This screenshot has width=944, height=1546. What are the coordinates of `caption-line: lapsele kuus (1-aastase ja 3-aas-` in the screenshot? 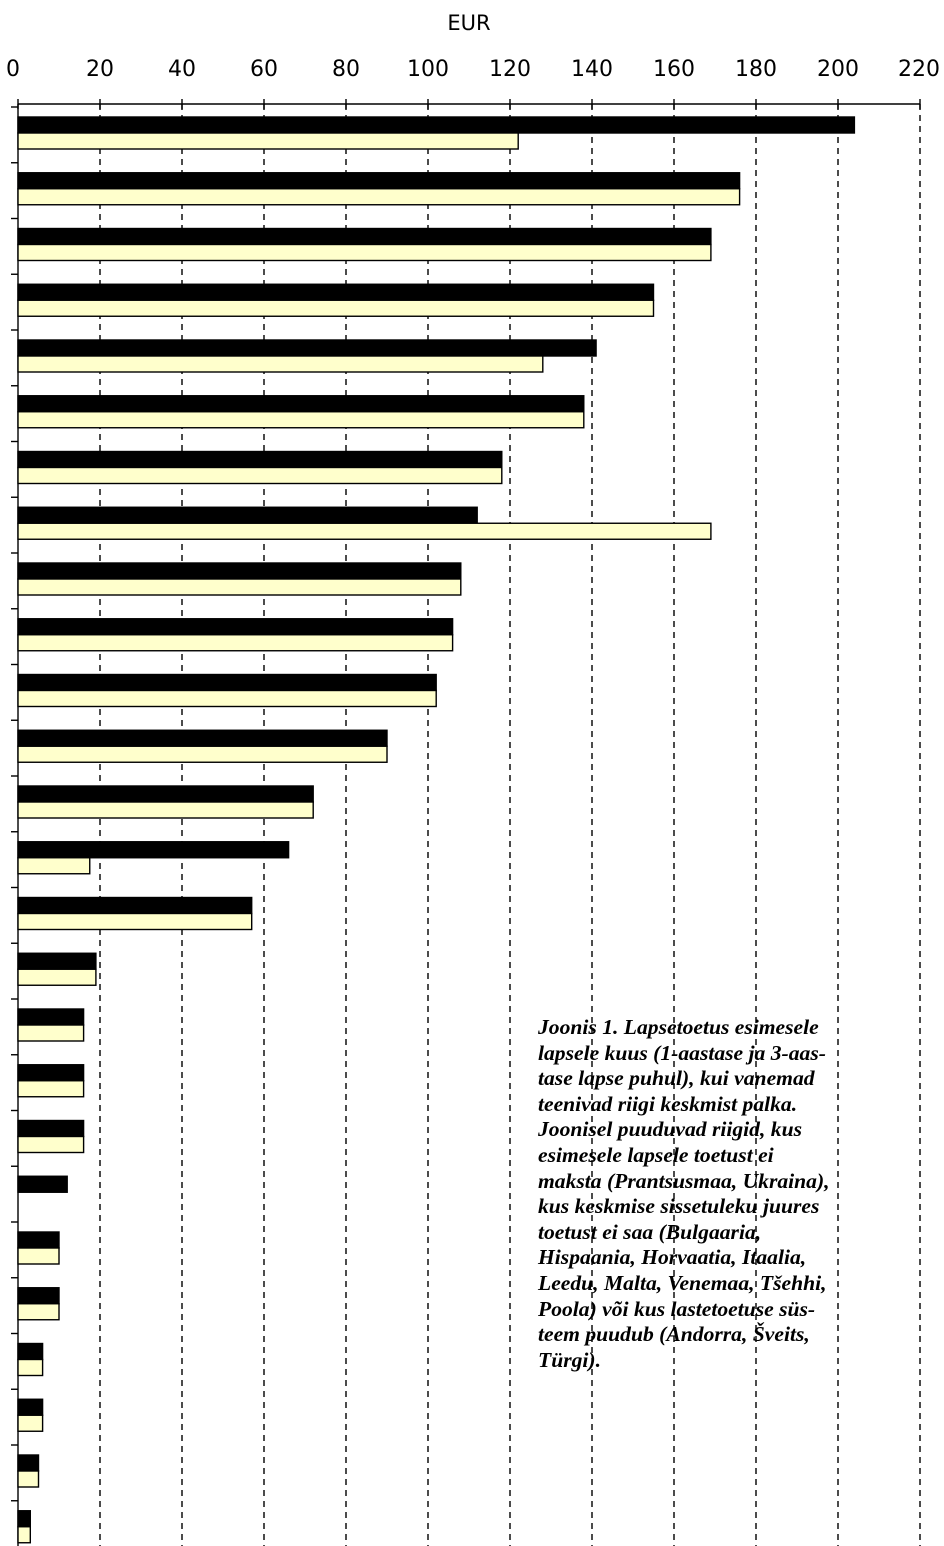 It's located at (682, 1052).